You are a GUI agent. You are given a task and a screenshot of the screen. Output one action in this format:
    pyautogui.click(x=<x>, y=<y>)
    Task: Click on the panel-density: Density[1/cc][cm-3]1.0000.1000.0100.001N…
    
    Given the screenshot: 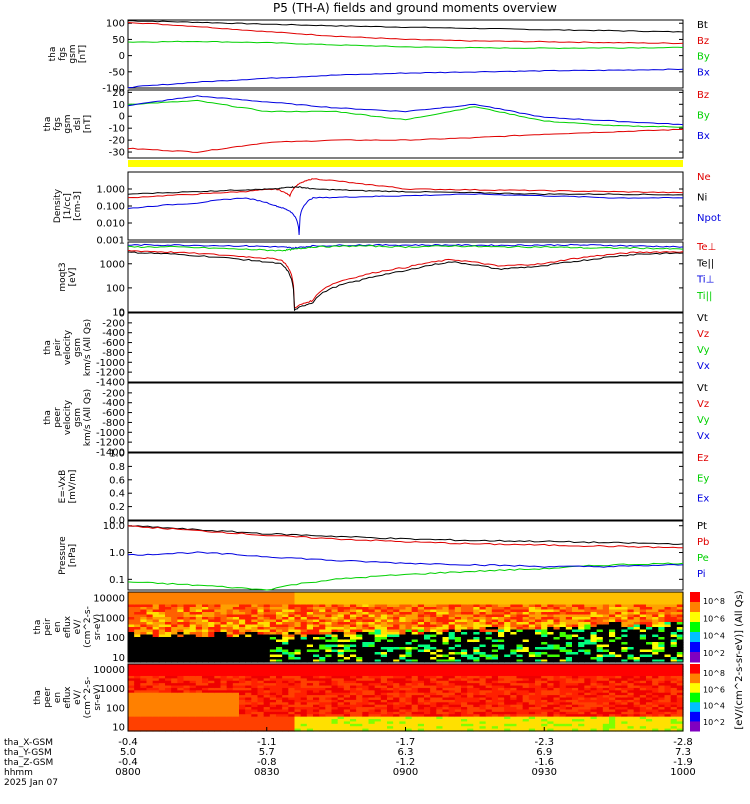 What is the action you would take?
    pyautogui.click(x=387, y=209)
    